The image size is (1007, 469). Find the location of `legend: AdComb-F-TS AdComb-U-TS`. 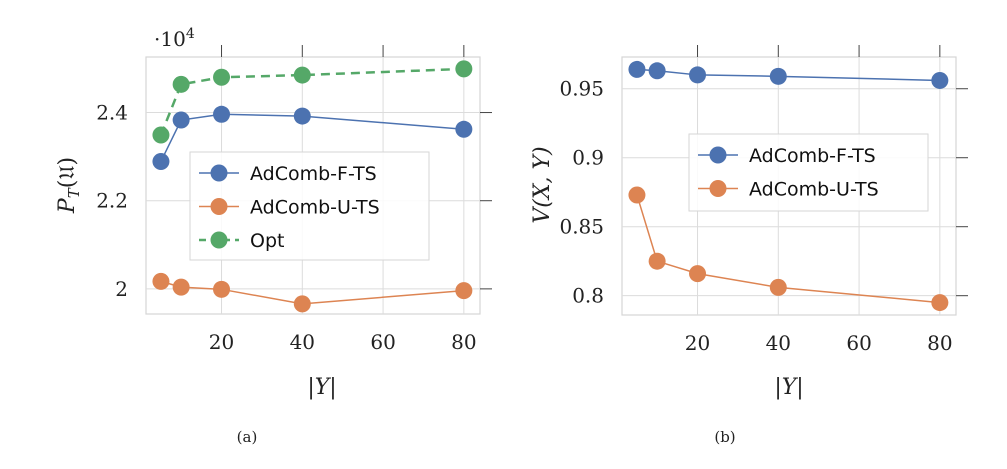

legend: AdComb-F-TS AdComb-U-TS is located at coordinates (808, 172).